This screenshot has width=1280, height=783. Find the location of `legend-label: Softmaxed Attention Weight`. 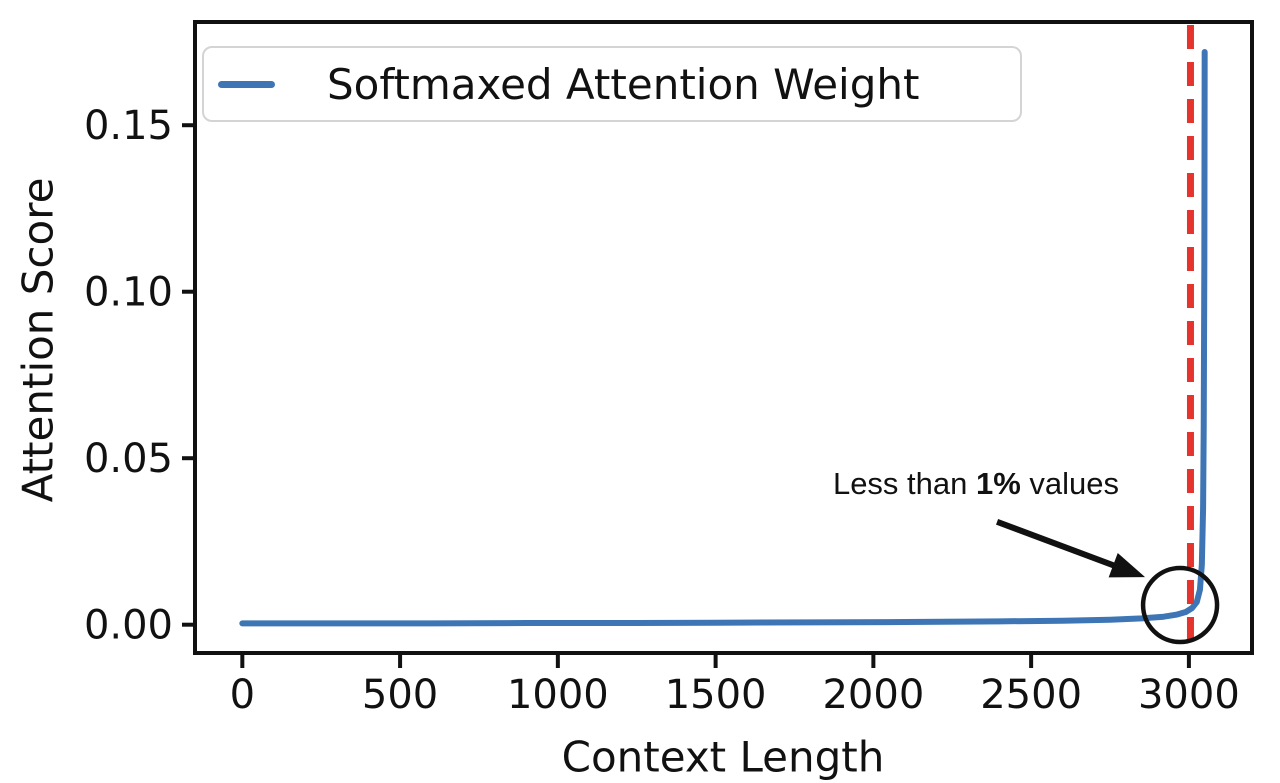

legend-label: Softmaxed Attention Weight is located at coordinates (623, 84).